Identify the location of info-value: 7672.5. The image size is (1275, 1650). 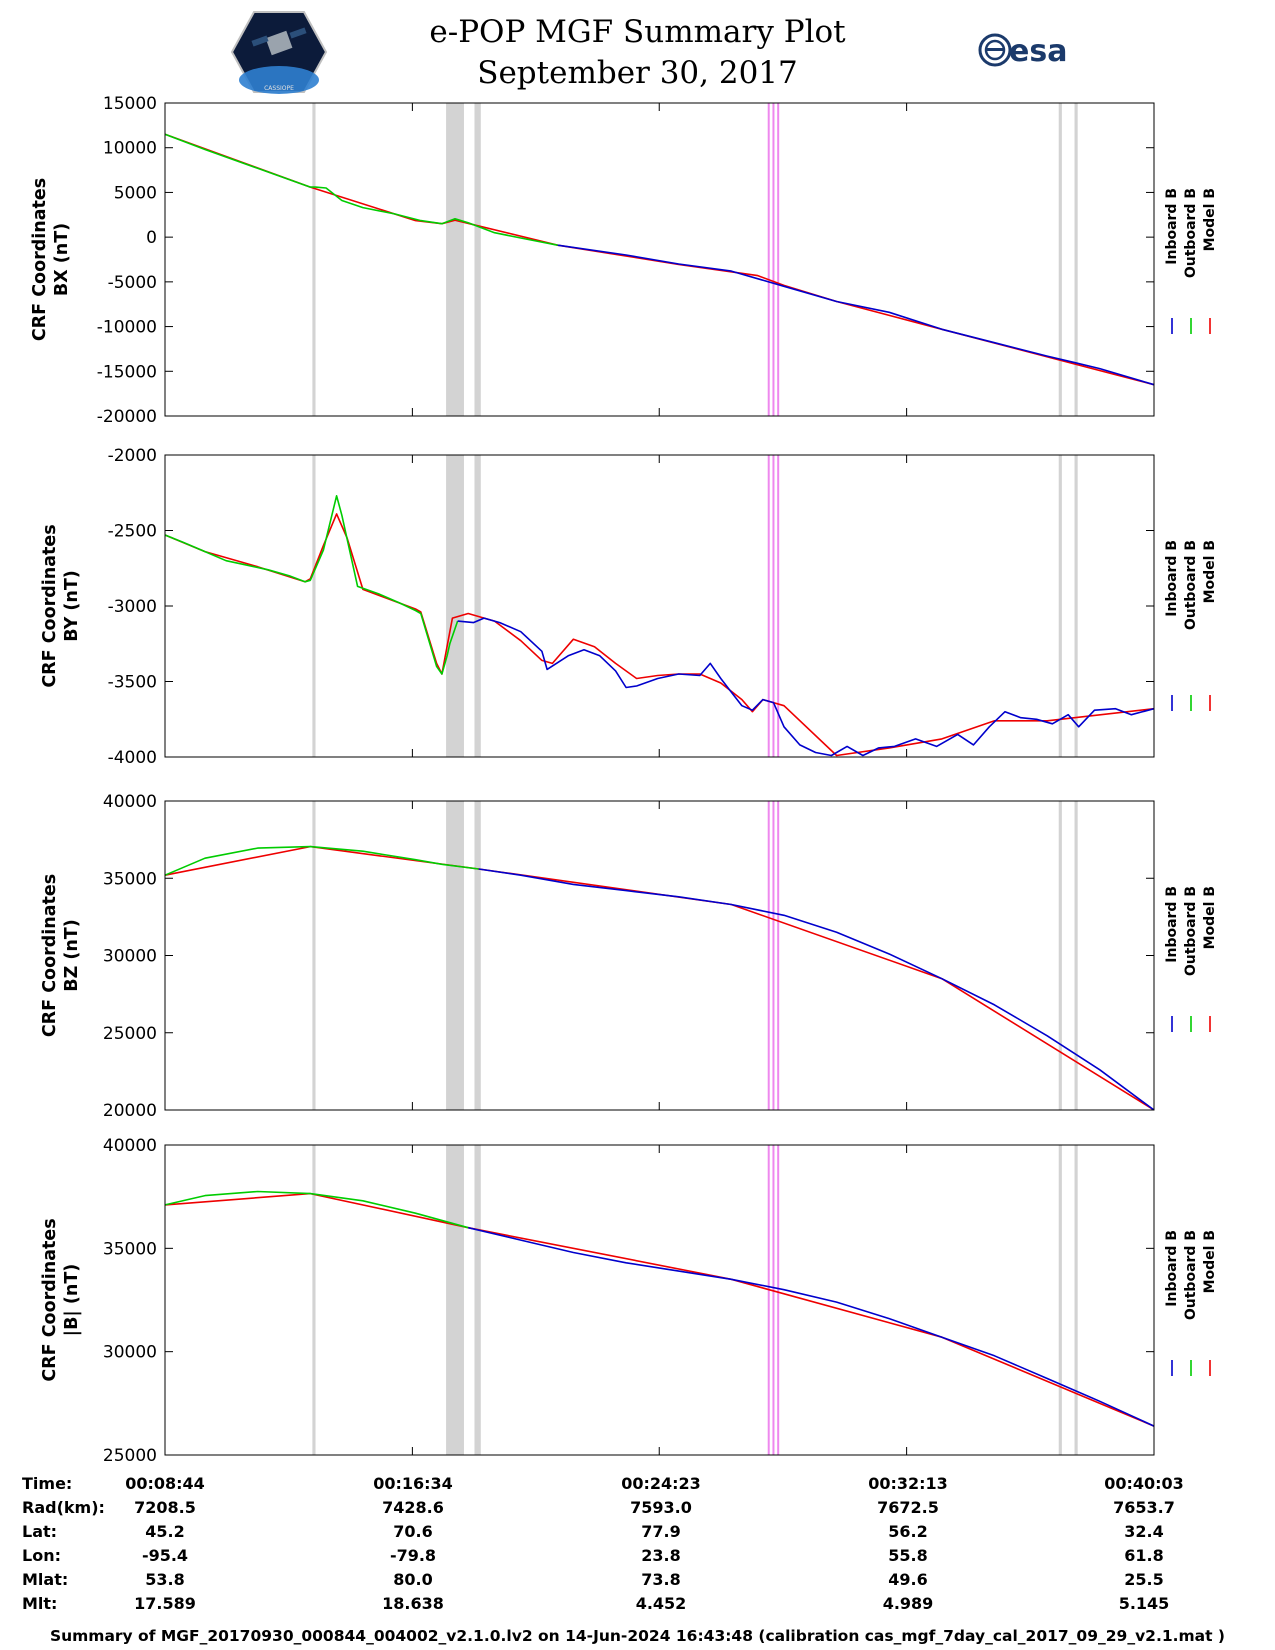
(908, 1507).